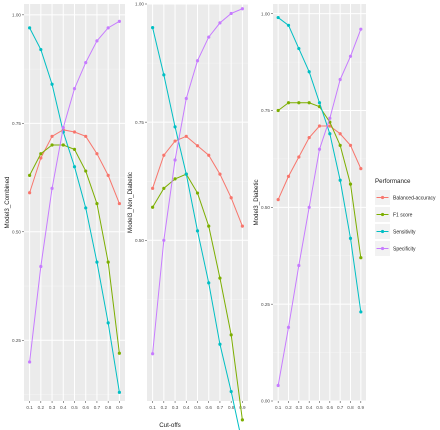  Describe the element at coordinates (393, 181) in the screenshot. I see `legend-title: Performance` at that location.